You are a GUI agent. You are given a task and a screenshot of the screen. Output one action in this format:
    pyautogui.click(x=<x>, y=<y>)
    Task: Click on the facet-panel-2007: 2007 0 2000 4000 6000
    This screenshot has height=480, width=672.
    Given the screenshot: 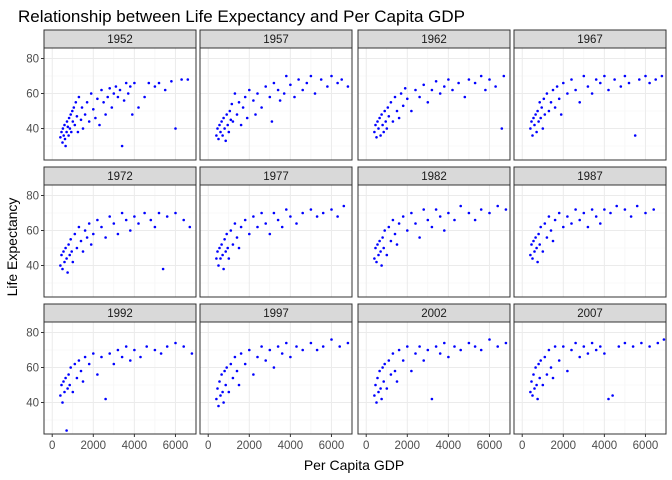 What is the action you would take?
    pyautogui.click(x=590, y=377)
    